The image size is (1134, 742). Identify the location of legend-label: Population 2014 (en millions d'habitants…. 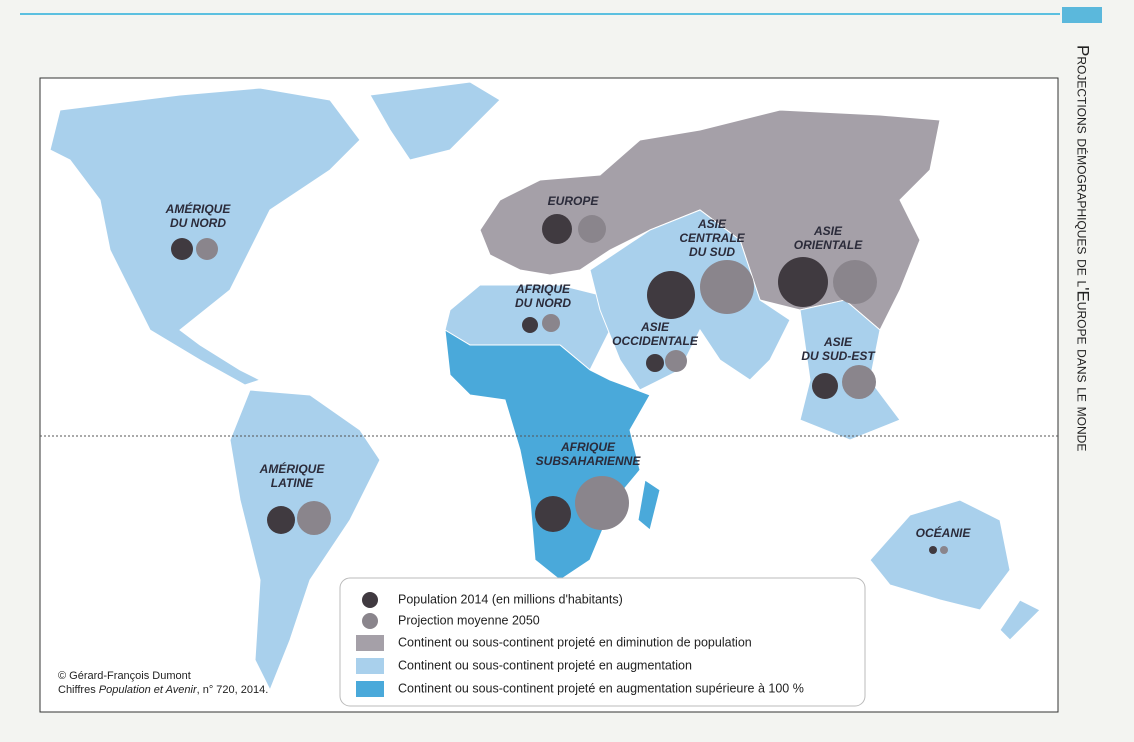
(510, 599).